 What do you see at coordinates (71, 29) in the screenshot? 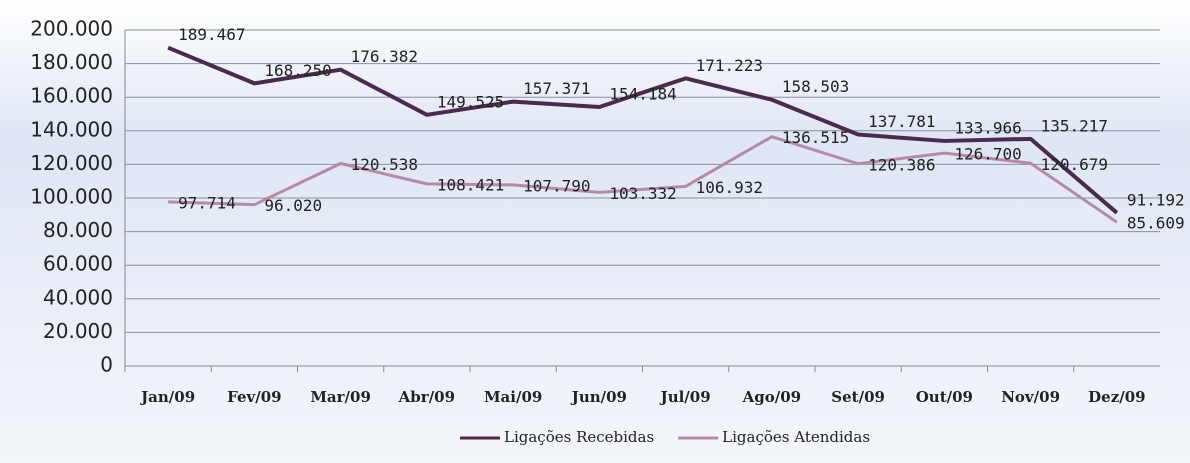
I see `y-tick-label: 200.000` at bounding box center [71, 29].